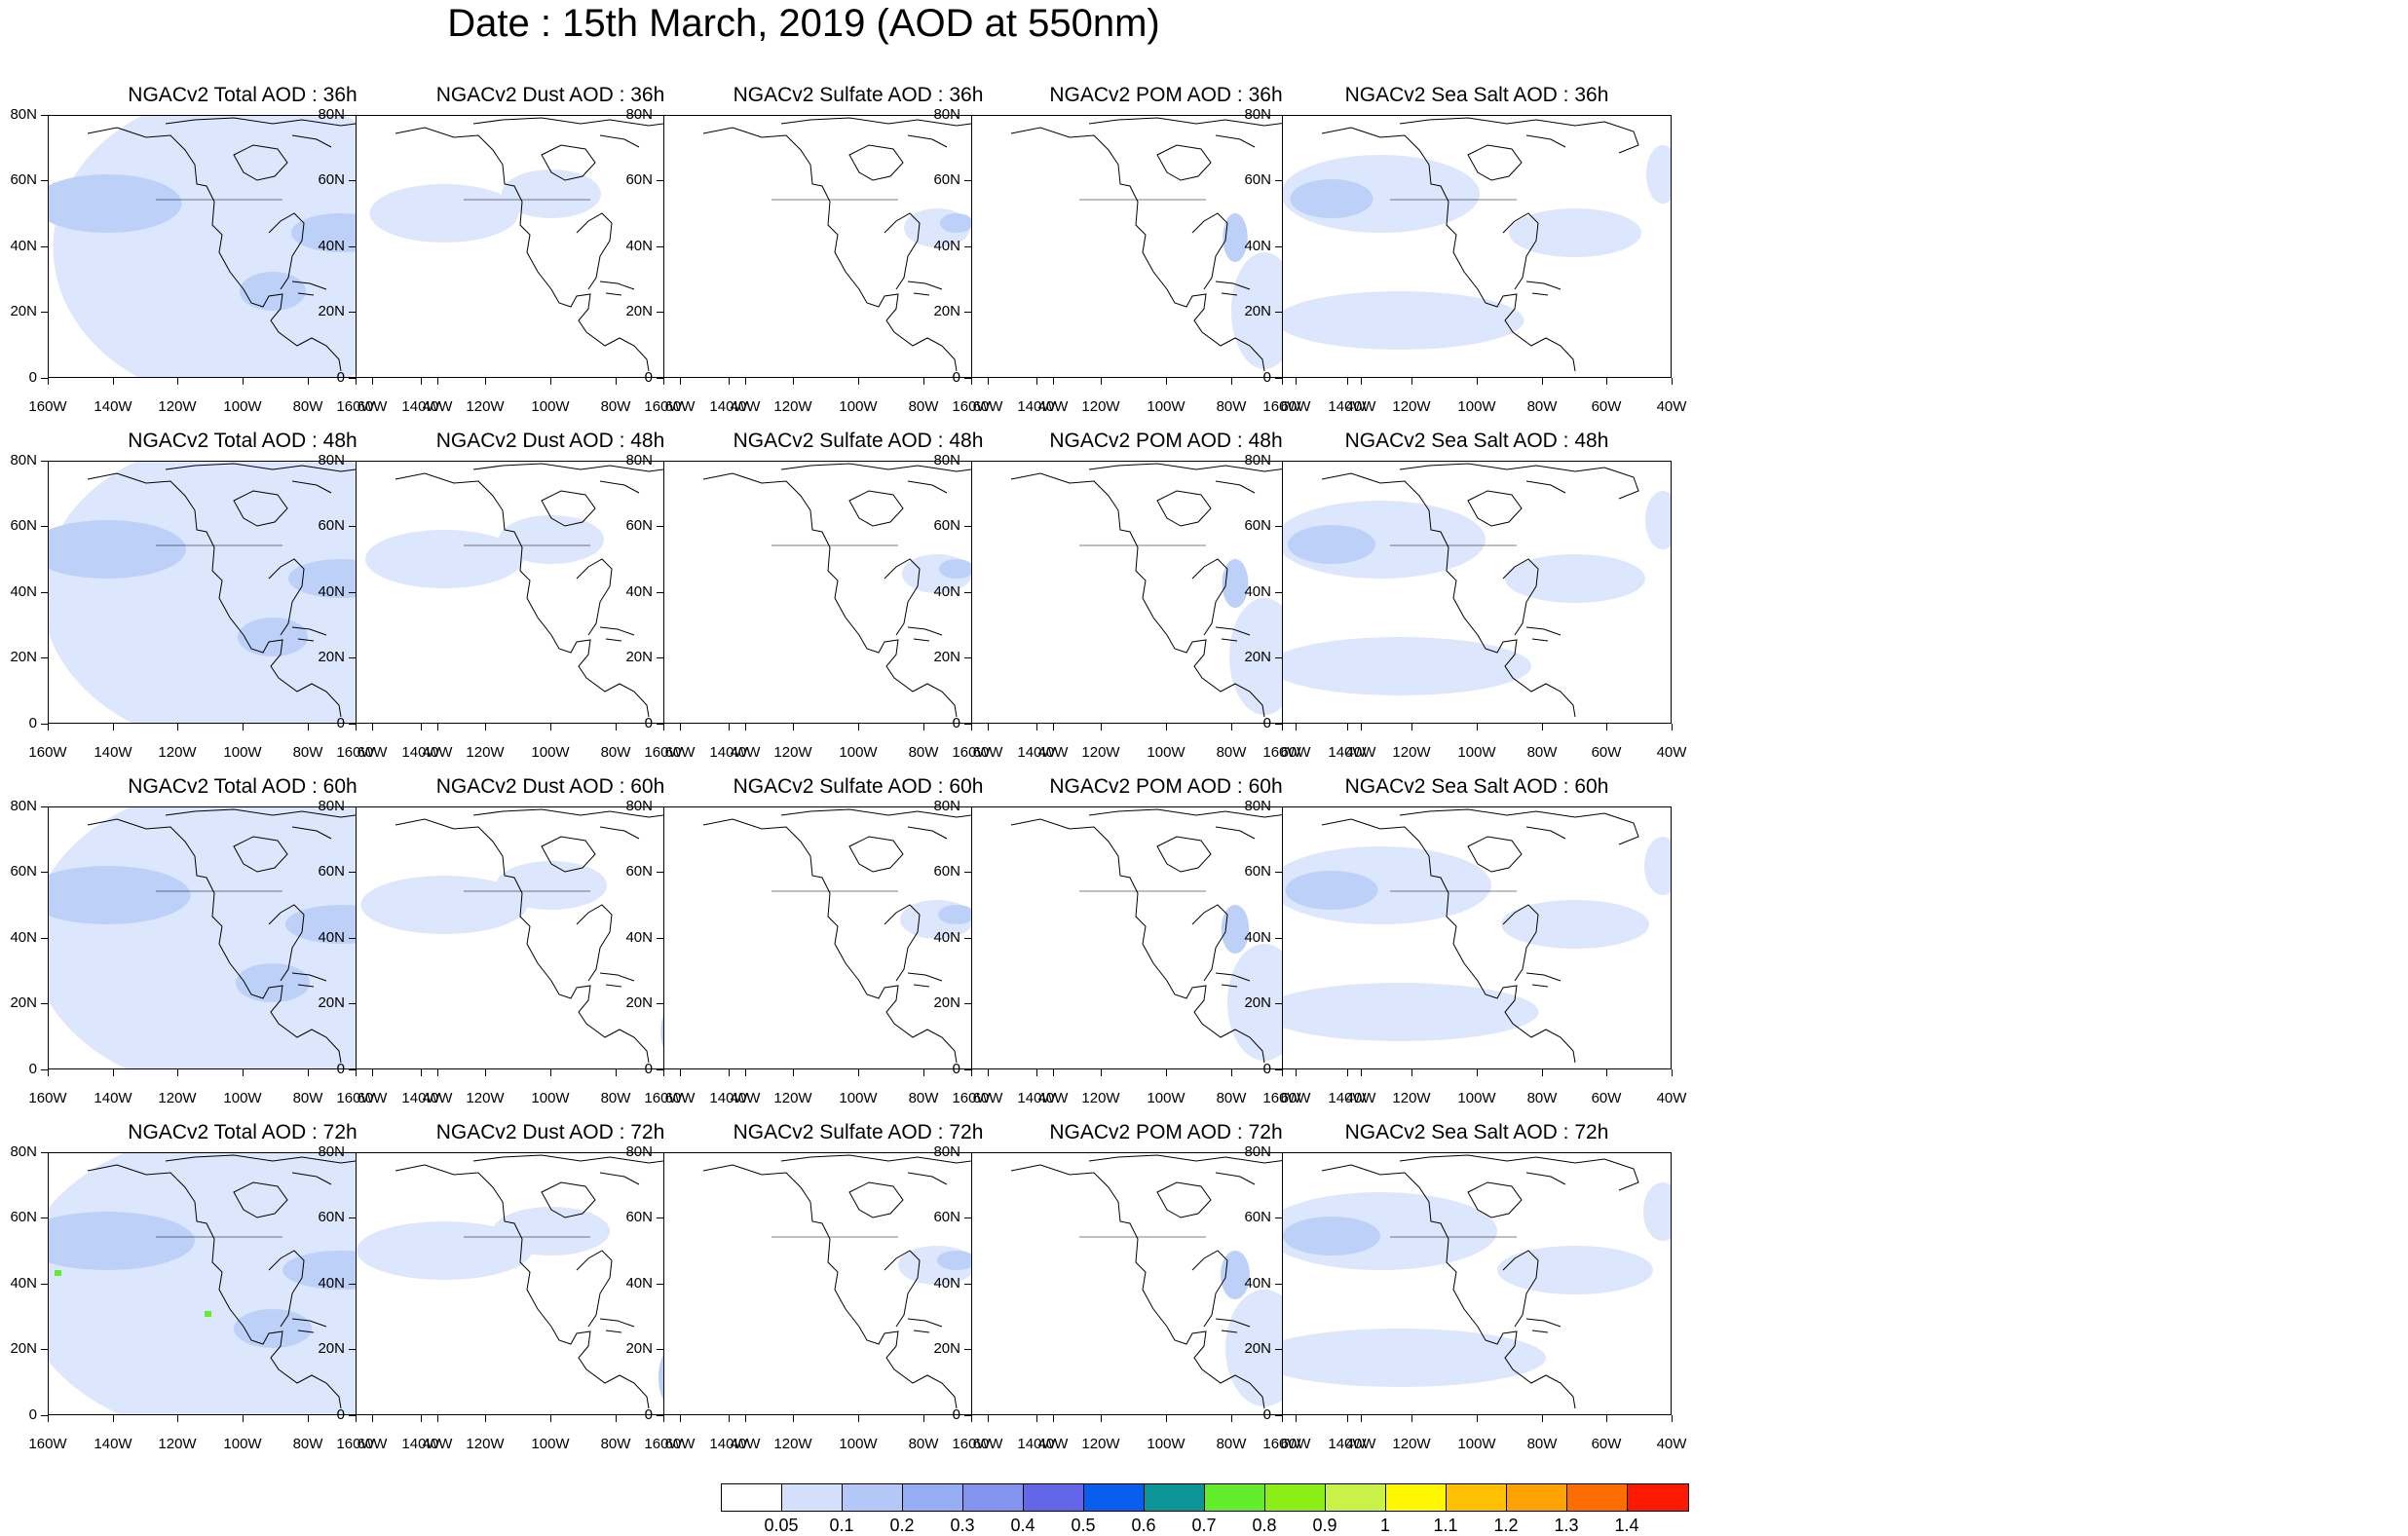 The width and height of the screenshot is (2408, 1536). Describe the element at coordinates (680, 406) in the screenshot. I see `x-tick-label: 60W` at that location.